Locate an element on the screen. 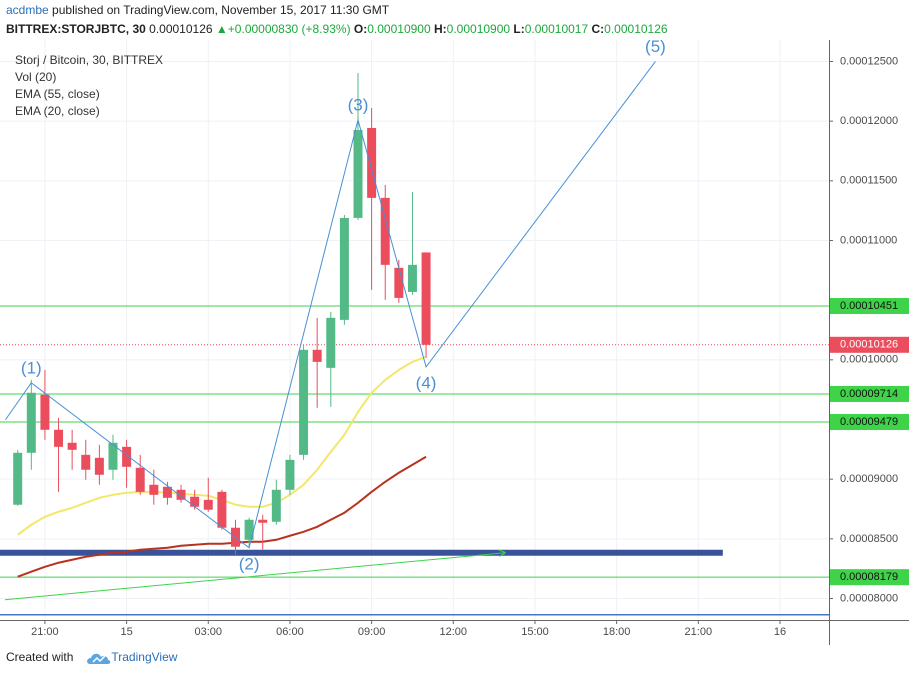 This screenshot has width=909, height=676. ohlc-label: O: is located at coordinates (360, 29).